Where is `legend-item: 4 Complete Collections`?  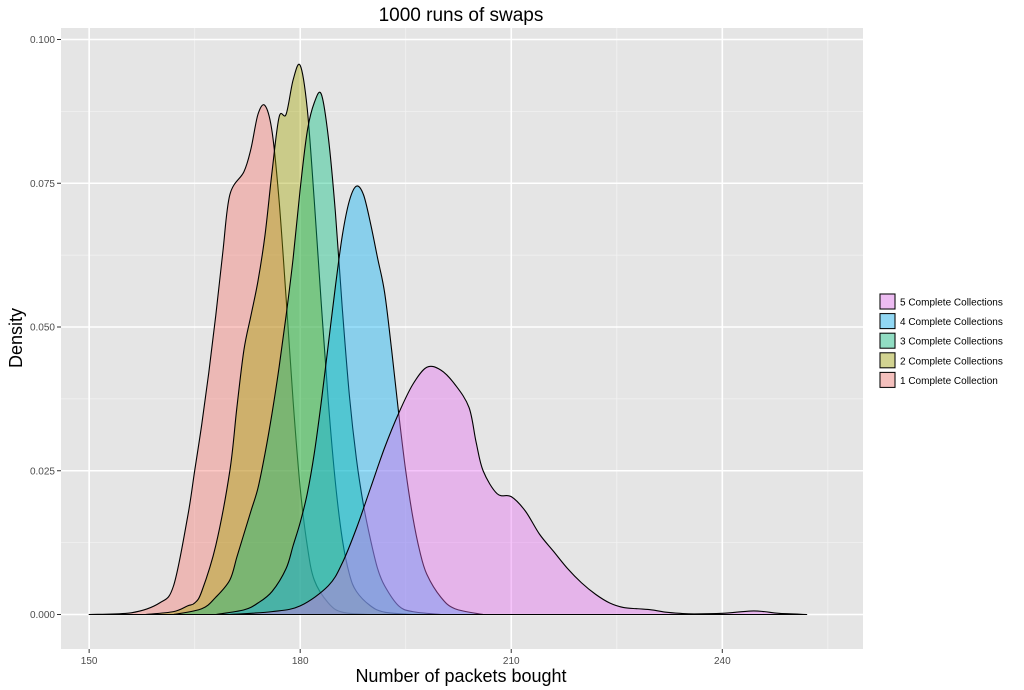 legend-item: 4 Complete Collections is located at coordinates (941, 321).